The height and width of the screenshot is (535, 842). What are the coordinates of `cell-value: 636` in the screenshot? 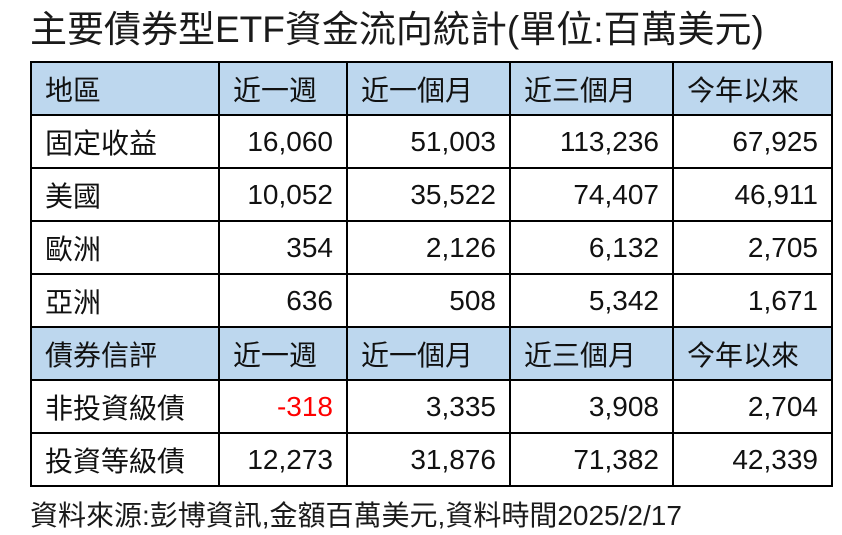 It's located at (283, 301).